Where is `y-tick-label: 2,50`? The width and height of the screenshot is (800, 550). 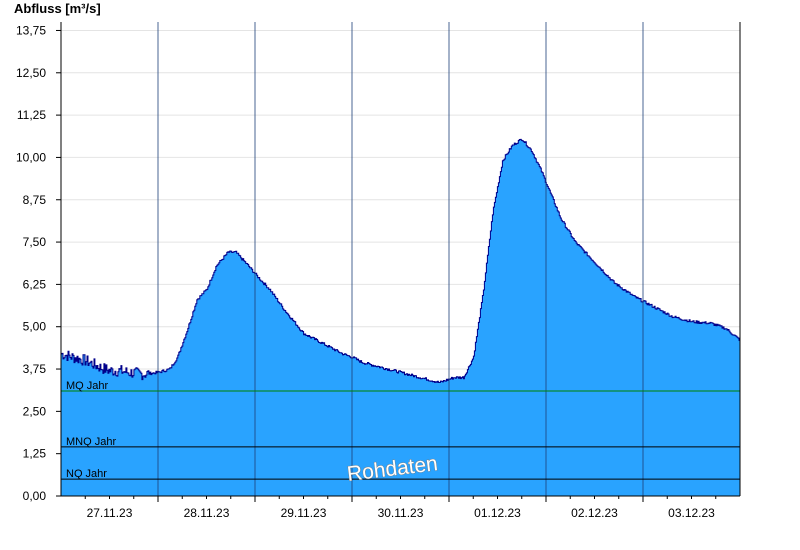
y-tick-label: 2,50 is located at coordinates (35, 411).